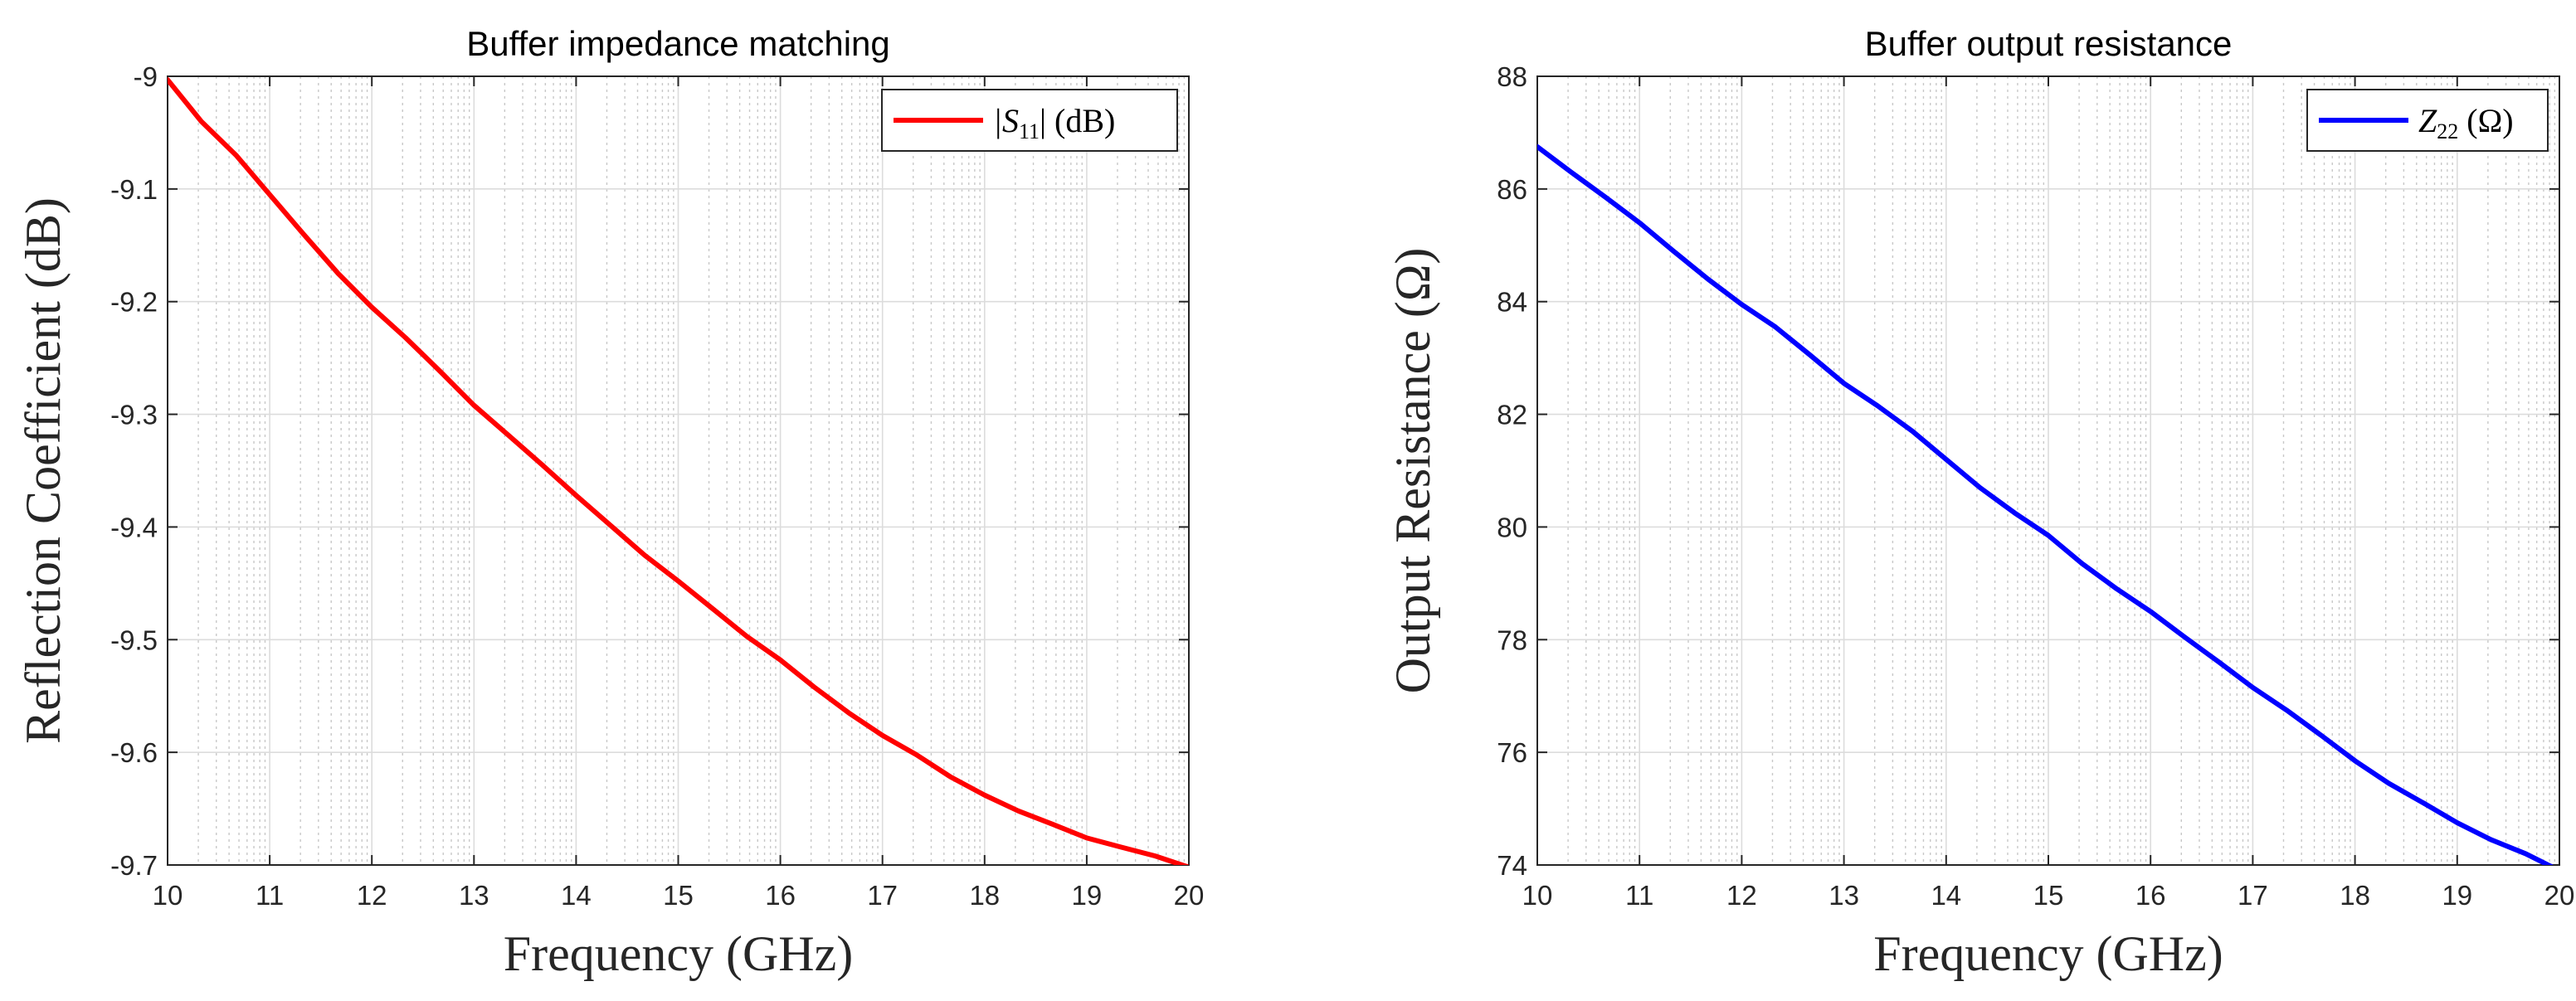 The height and width of the screenshot is (1001, 2576). I want to click on y-tick-label: 84, so click(1512, 302).